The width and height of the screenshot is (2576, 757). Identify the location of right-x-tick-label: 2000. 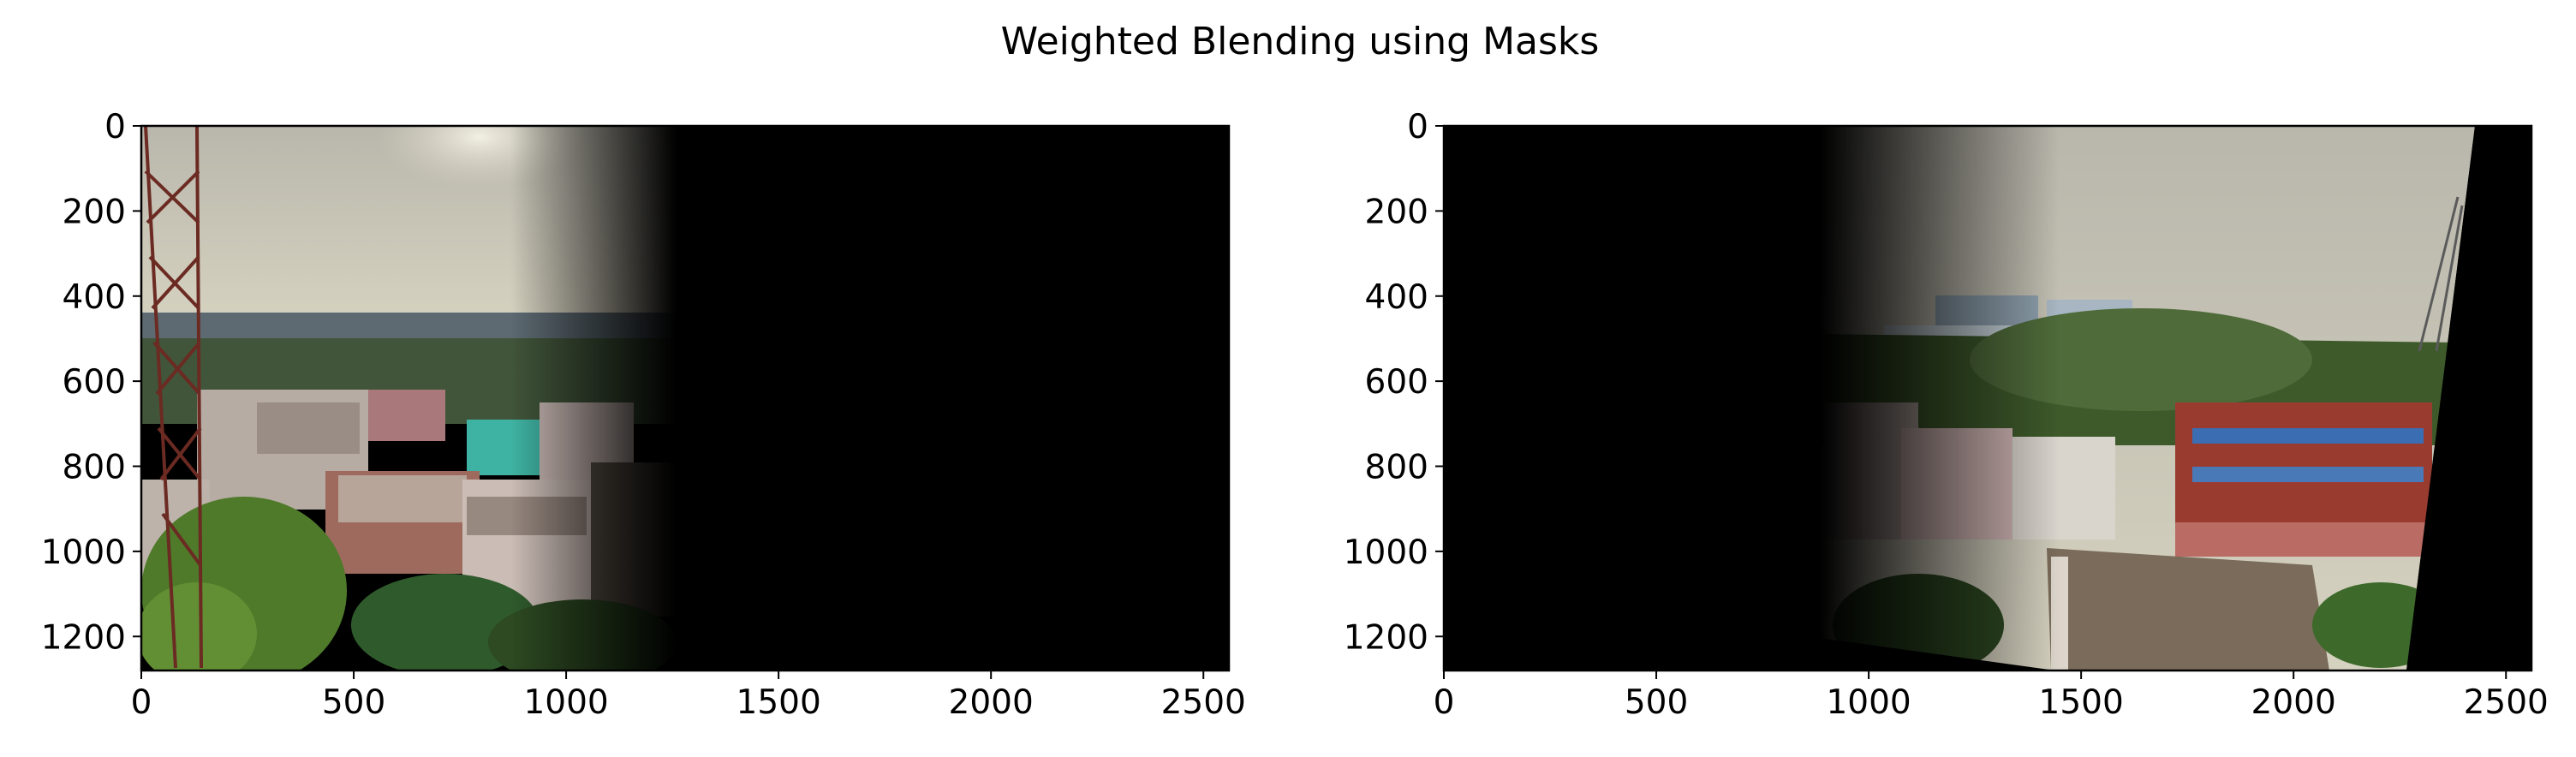
(2293, 702).